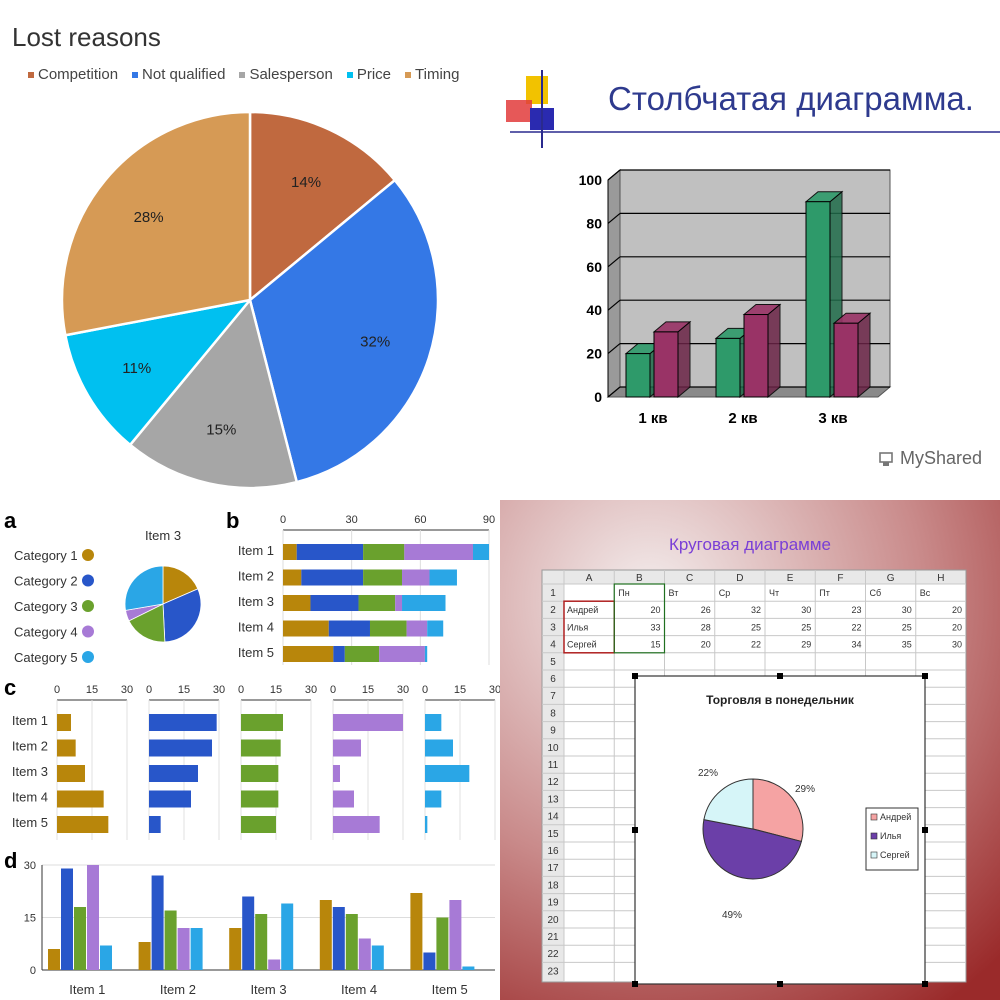  I want to click on pie-title: Item 3, so click(163, 535).